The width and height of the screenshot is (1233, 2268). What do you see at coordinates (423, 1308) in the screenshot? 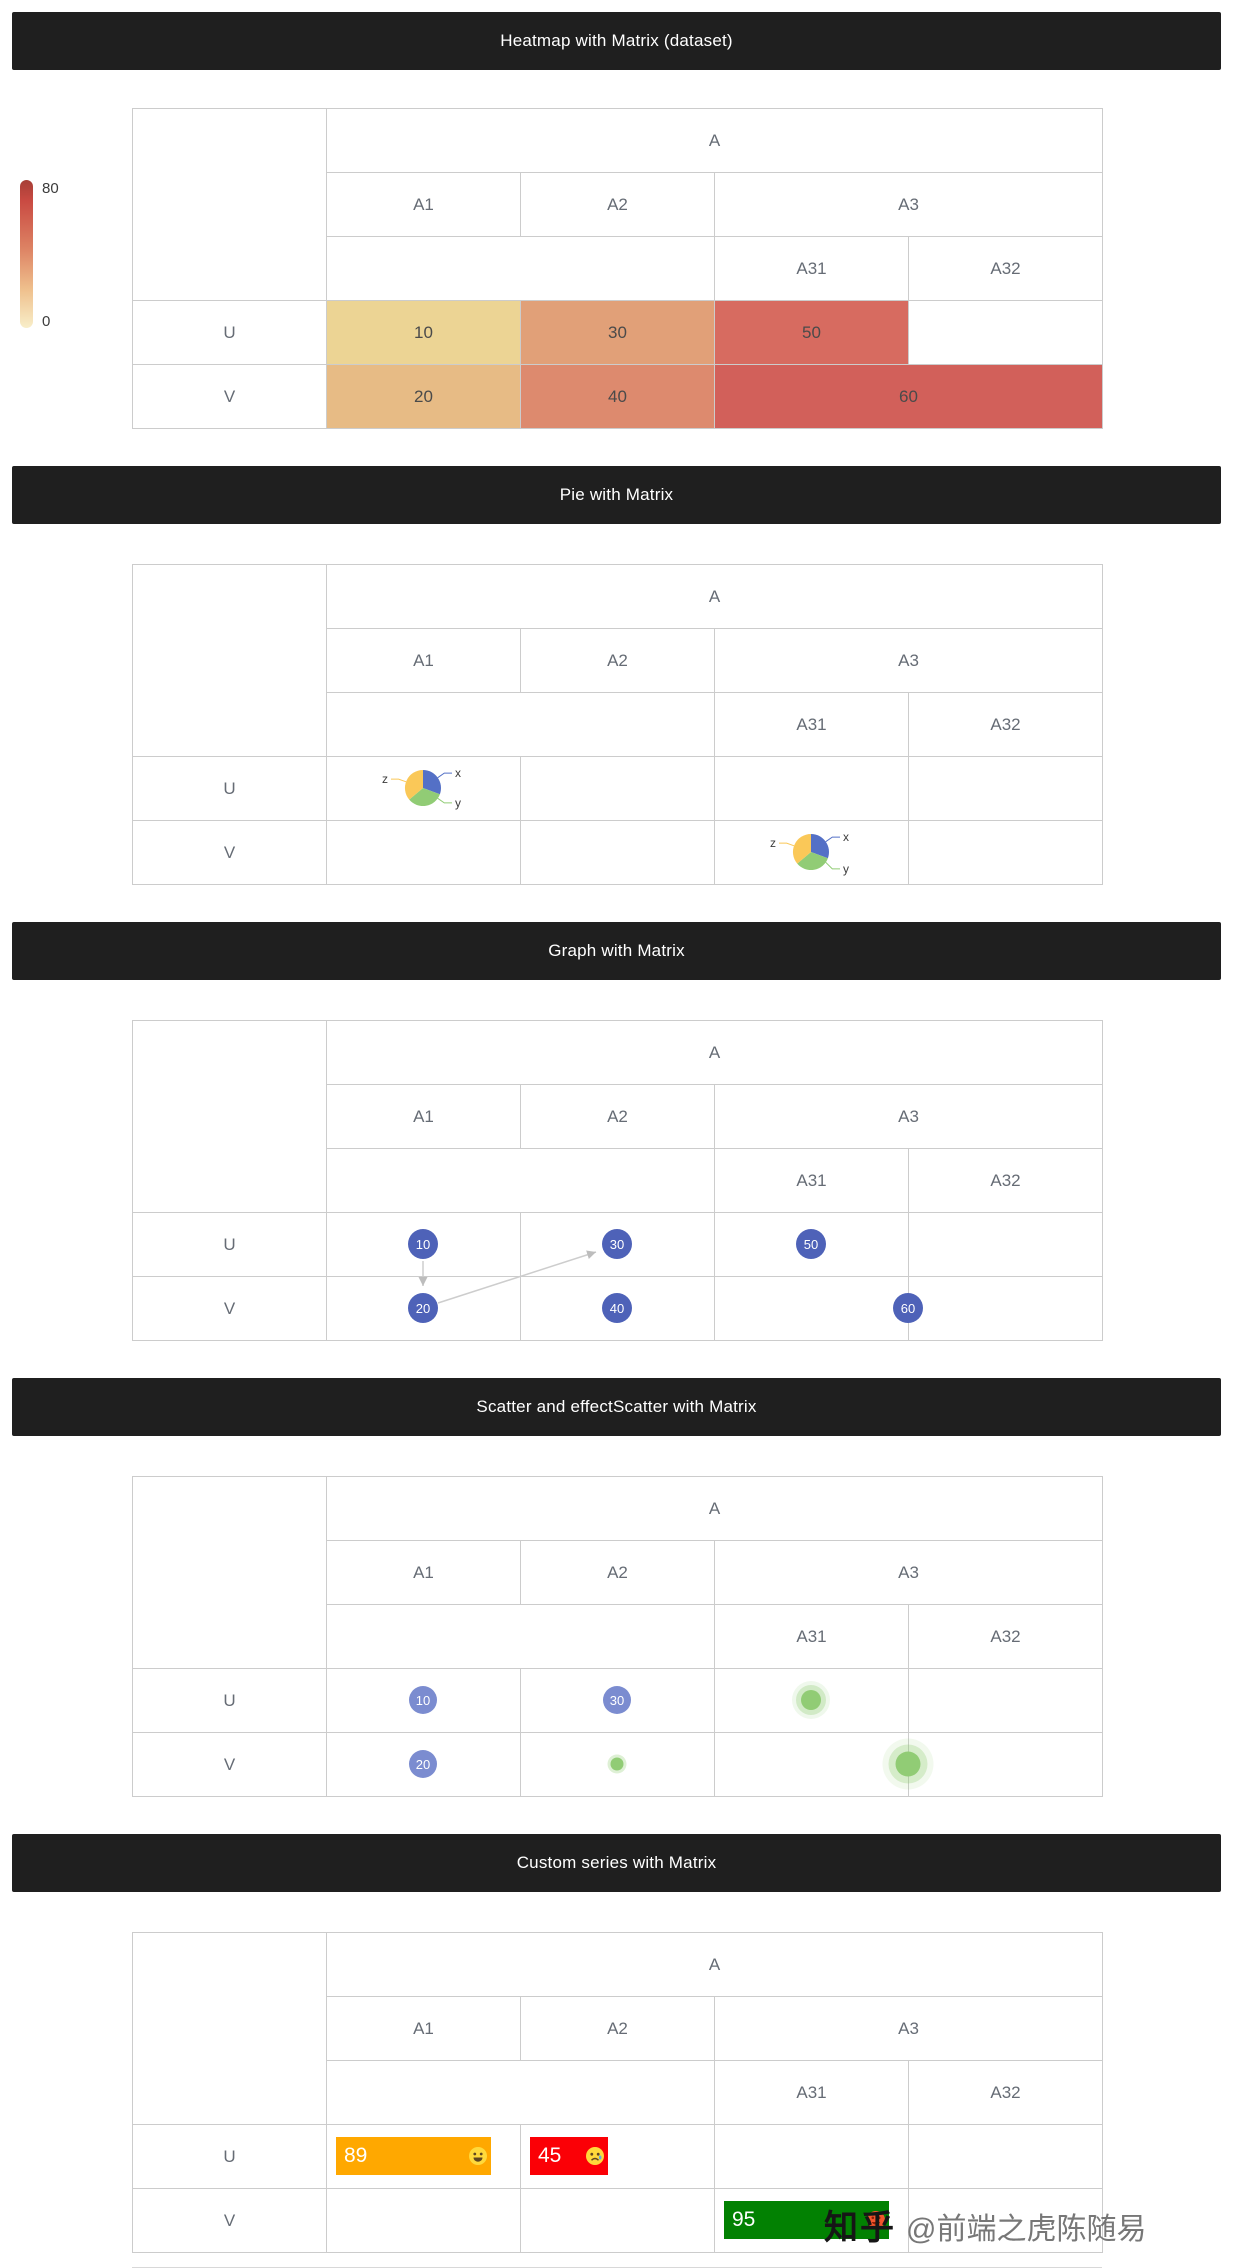
I see `graph-node-20: 20` at bounding box center [423, 1308].